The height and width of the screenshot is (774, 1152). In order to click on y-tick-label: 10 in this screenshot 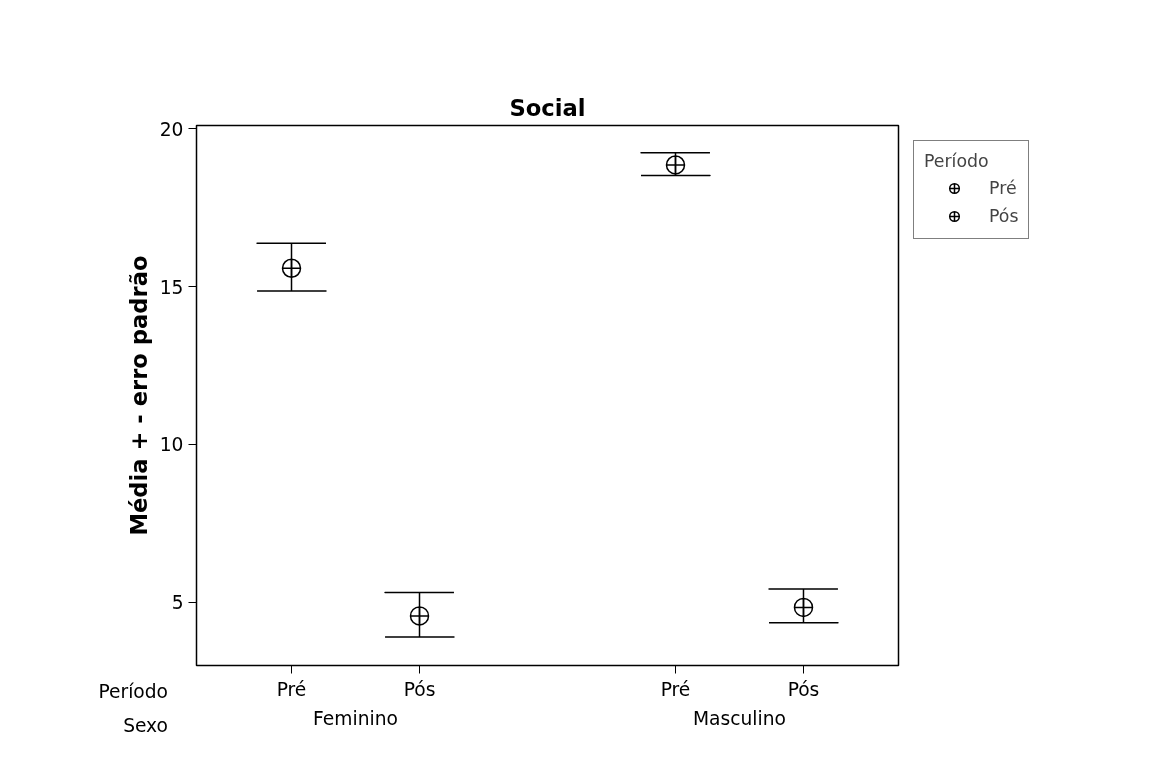, I will do `click(171, 445)`.